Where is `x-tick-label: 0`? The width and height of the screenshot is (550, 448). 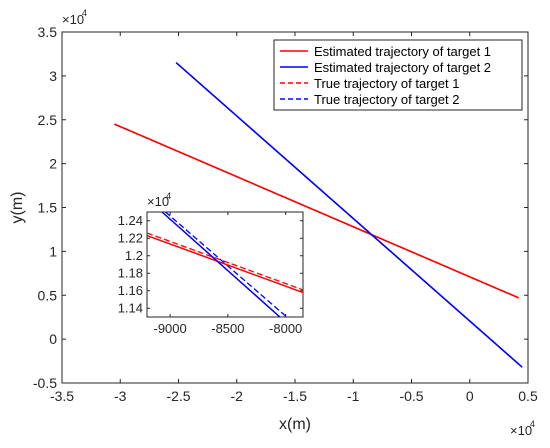 x-tick-label: 0 is located at coordinates (470, 396).